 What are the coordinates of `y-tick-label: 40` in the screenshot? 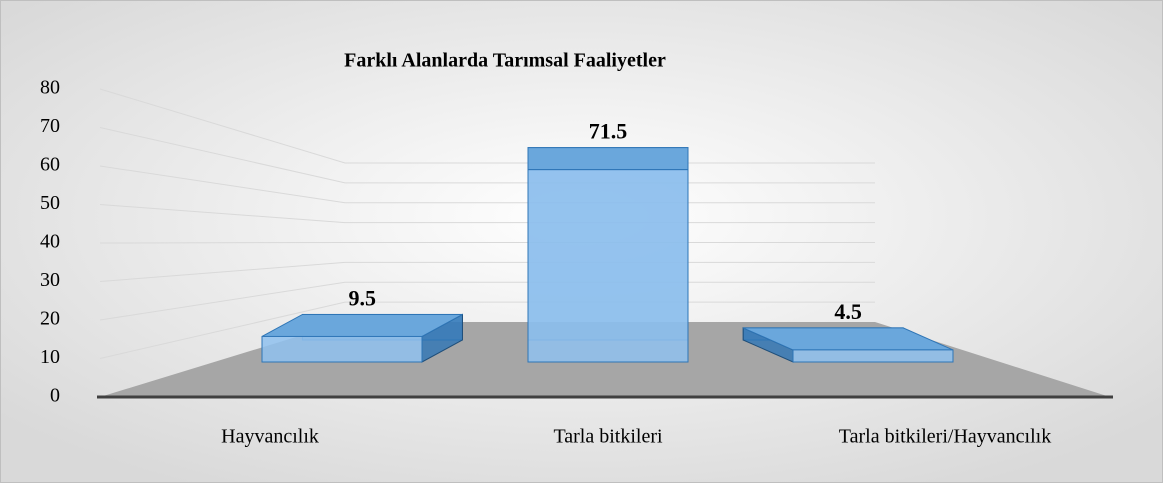 It's located at (50, 242).